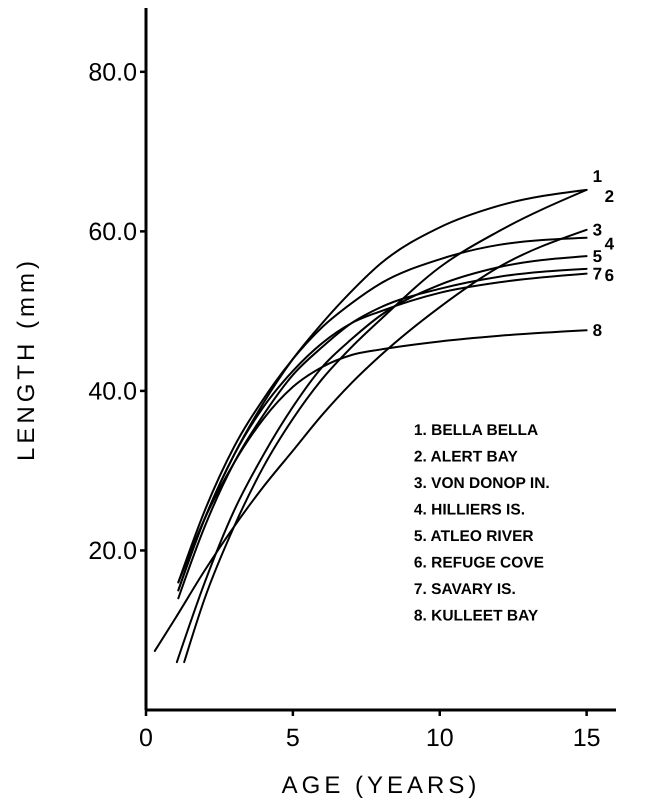  Describe the element at coordinates (112, 72) in the screenshot. I see `y-tick-label: 80.0` at that location.